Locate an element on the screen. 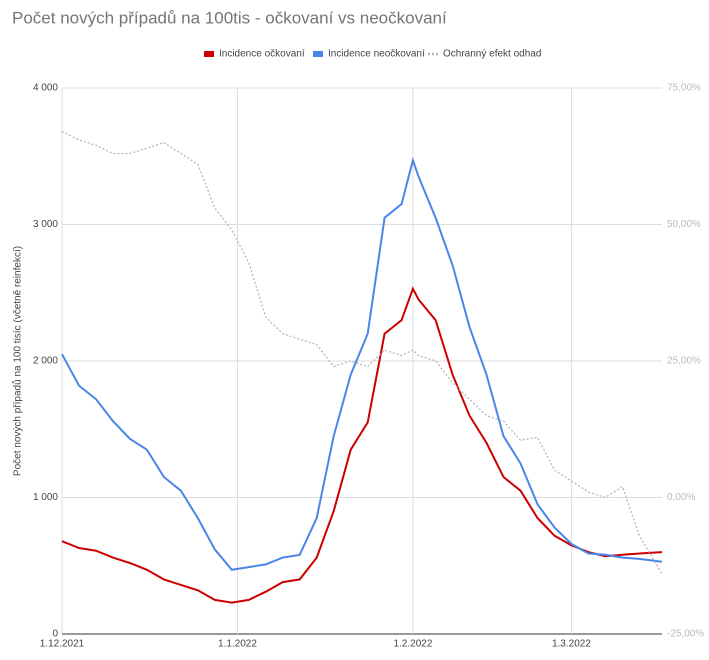 The width and height of the screenshot is (709, 660). legend-label: Incidence očkovaní is located at coordinates (262, 54).